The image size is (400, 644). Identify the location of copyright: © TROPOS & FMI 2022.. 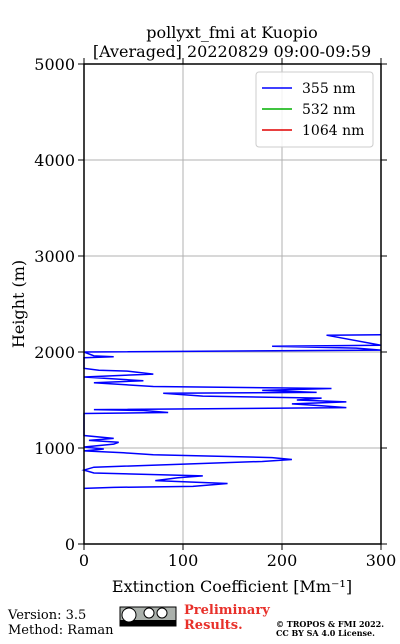
(330, 624).